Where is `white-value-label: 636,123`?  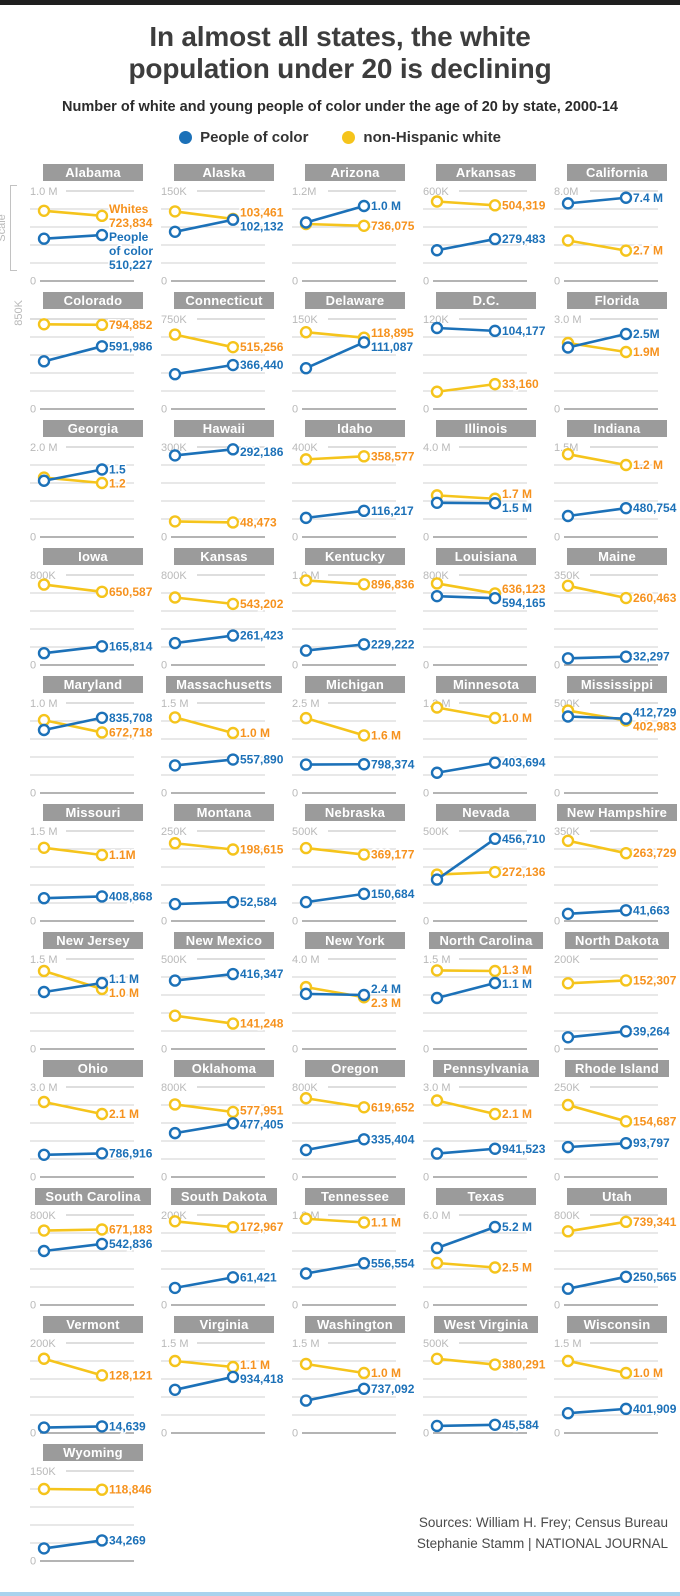 white-value-label: 636,123 is located at coordinates (524, 589).